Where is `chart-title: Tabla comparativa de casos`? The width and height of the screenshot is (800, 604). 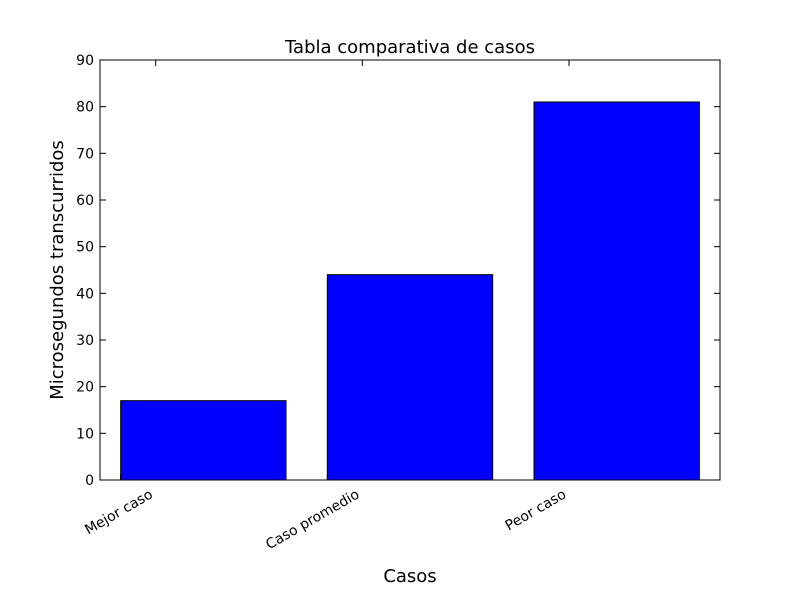 chart-title: Tabla comparativa de casos is located at coordinates (409, 47).